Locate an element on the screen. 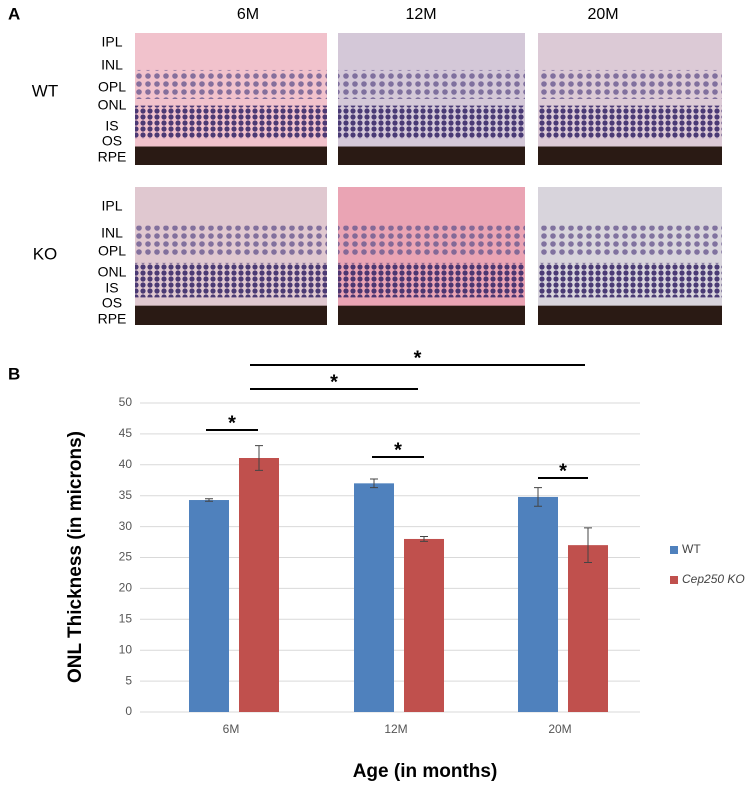 The width and height of the screenshot is (752, 790). legend-label: Cep250 KO is located at coordinates (713, 579).